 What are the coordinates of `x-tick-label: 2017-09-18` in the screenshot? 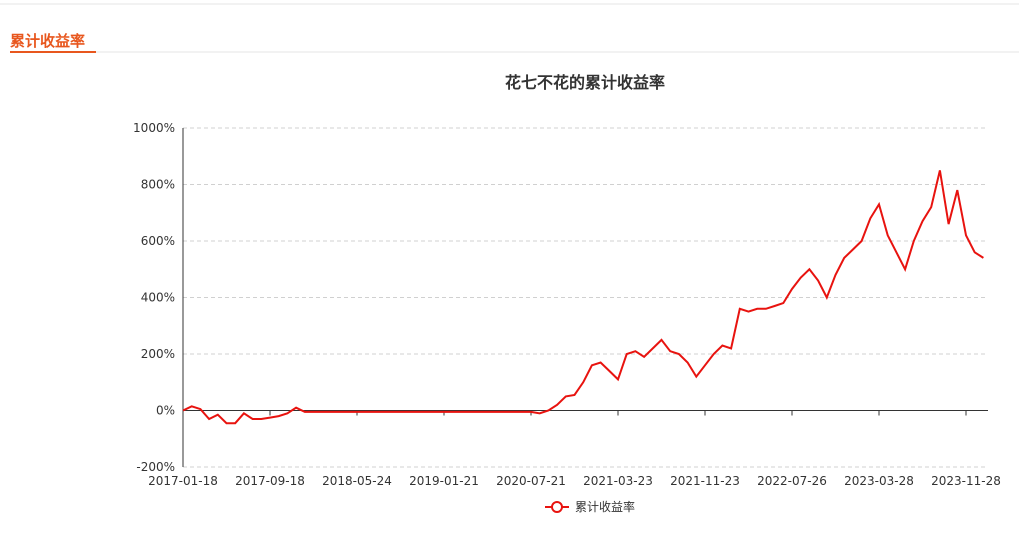 It's located at (270, 481).